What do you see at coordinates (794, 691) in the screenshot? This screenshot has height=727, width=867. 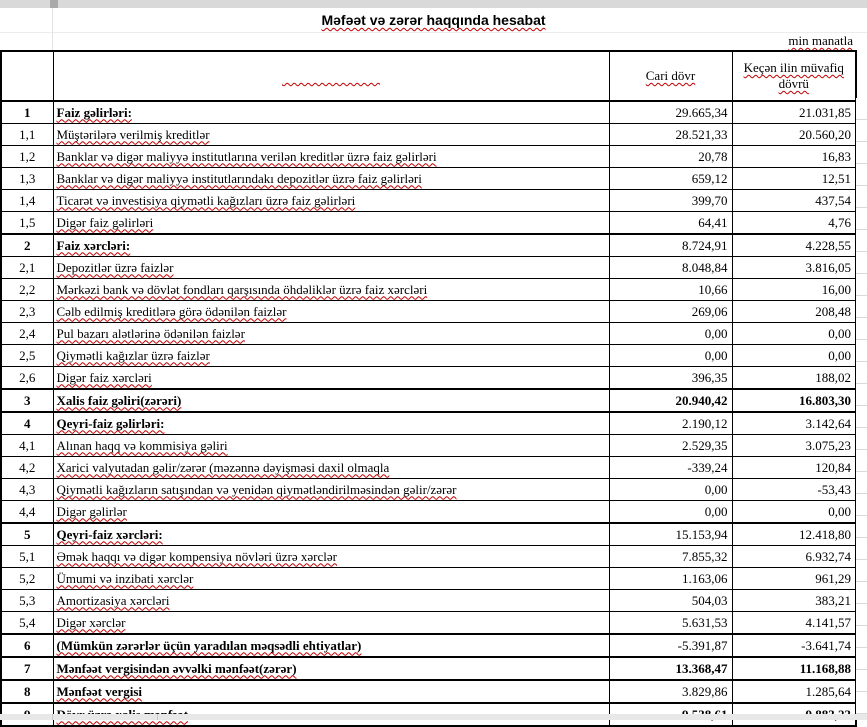 I see `cell-previous-period: 1.285,64` at bounding box center [794, 691].